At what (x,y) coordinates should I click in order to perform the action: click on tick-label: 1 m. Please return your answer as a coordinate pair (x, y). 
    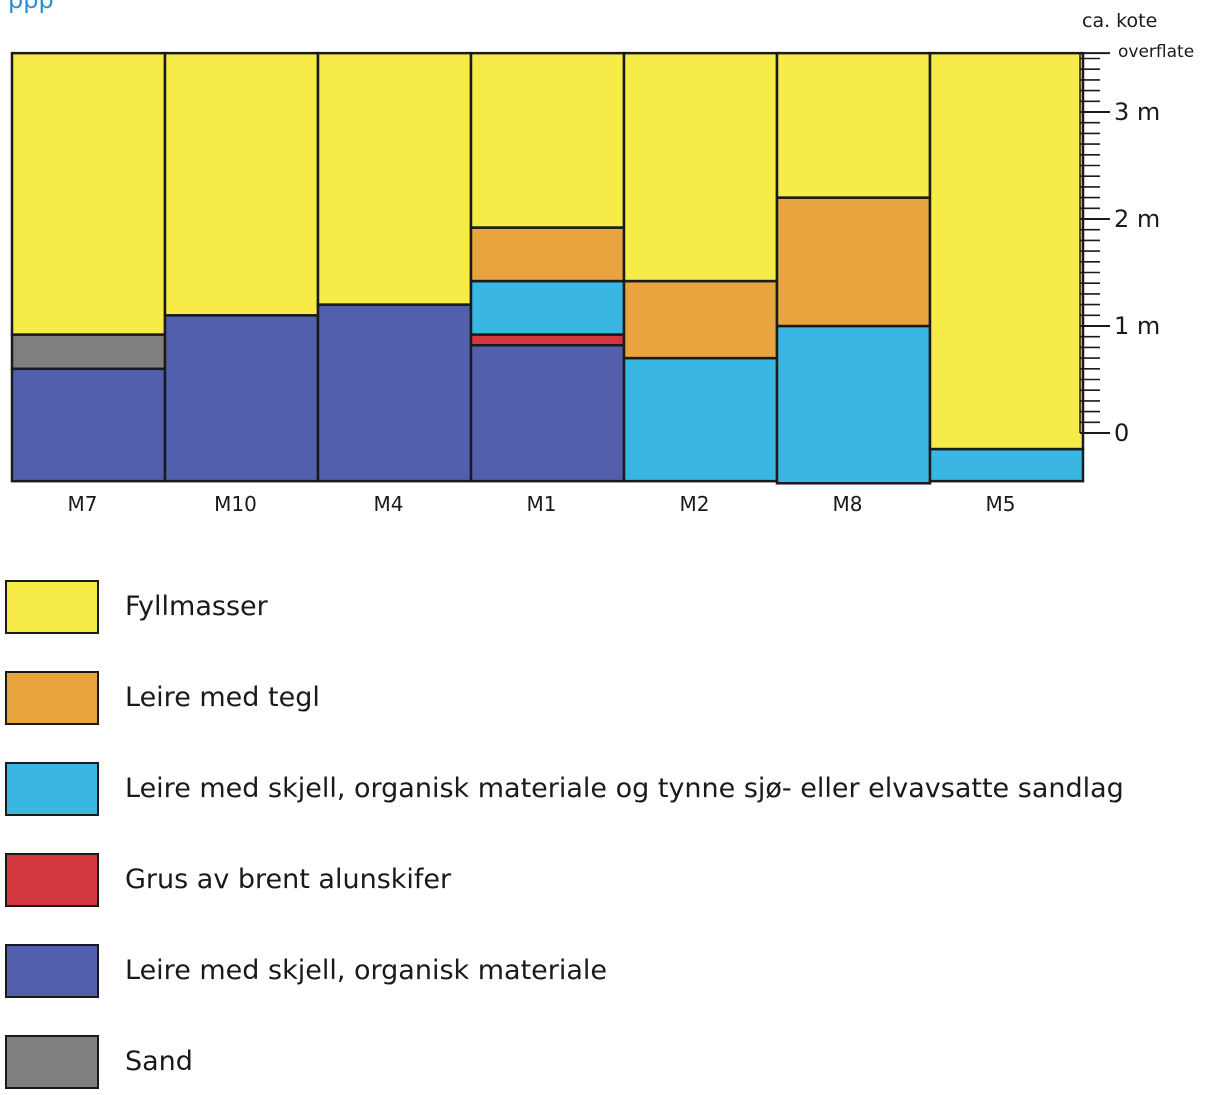
    Looking at the image, I should click on (1137, 326).